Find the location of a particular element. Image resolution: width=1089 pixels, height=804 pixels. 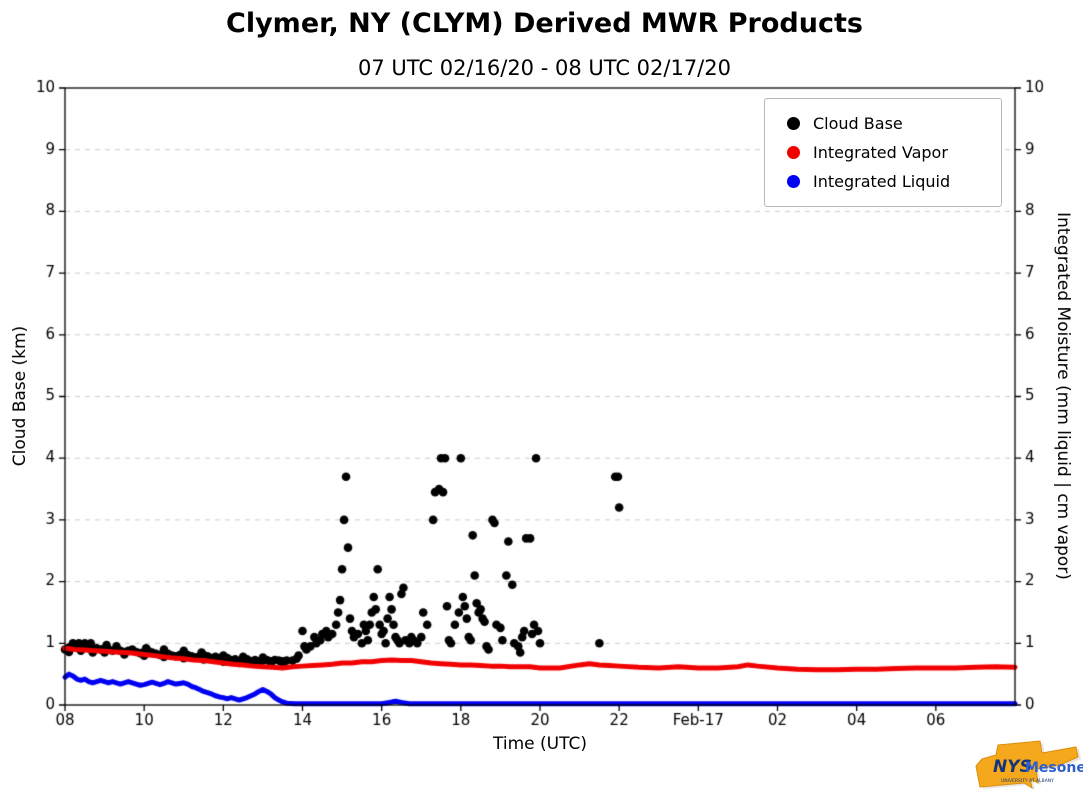

ny-state-shape-icon: NYS Mesonet UNIVERSITY AT ALBANY is located at coordinates (1029, 765).